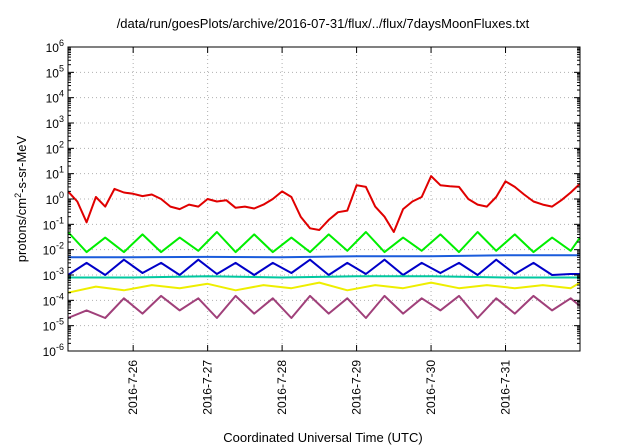 The height and width of the screenshot is (448, 640). I want to click on x-axis-title: Coordinated Universal Time (UTC), so click(322, 437).